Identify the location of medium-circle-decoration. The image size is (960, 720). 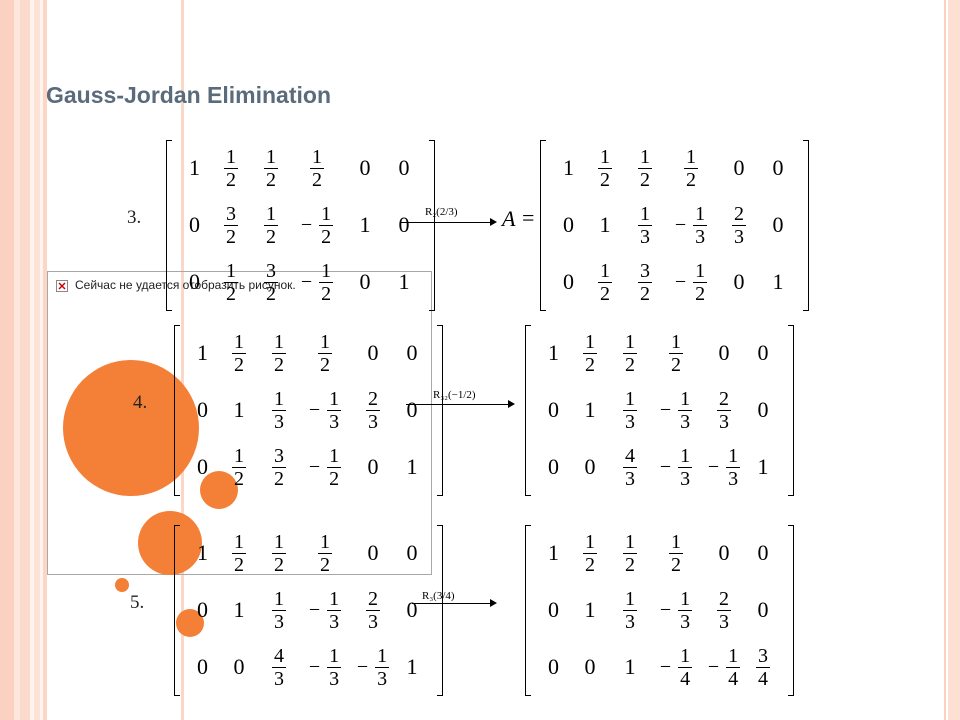
(219, 490).